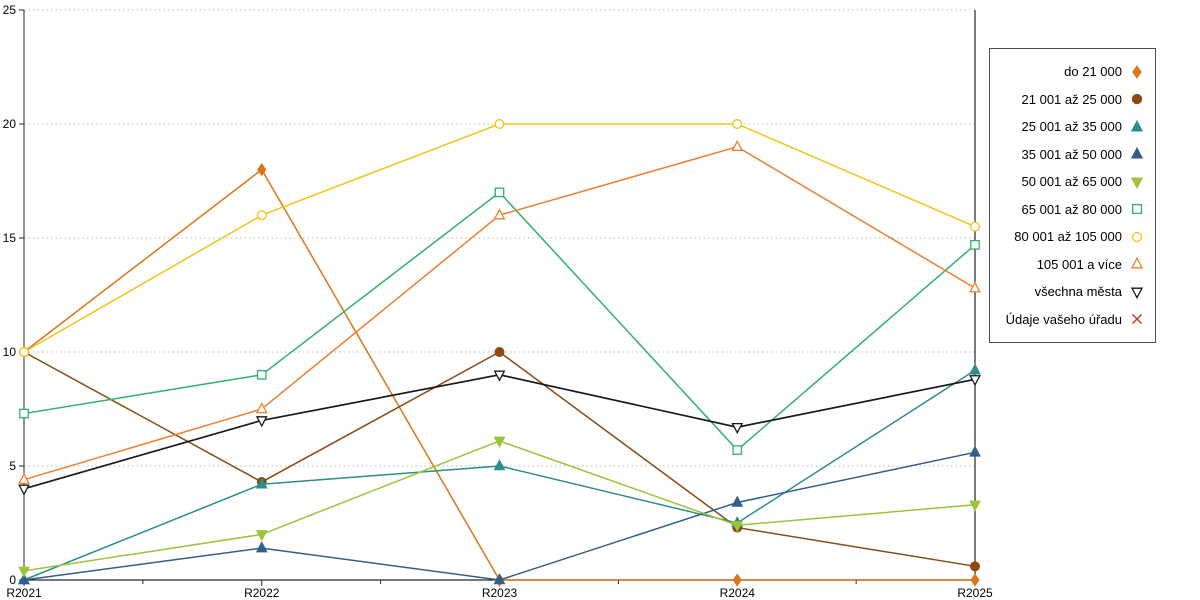 This screenshot has height=600, width=1200. What do you see at coordinates (10, 10) in the screenshot?
I see `y-tick-label: 25` at bounding box center [10, 10].